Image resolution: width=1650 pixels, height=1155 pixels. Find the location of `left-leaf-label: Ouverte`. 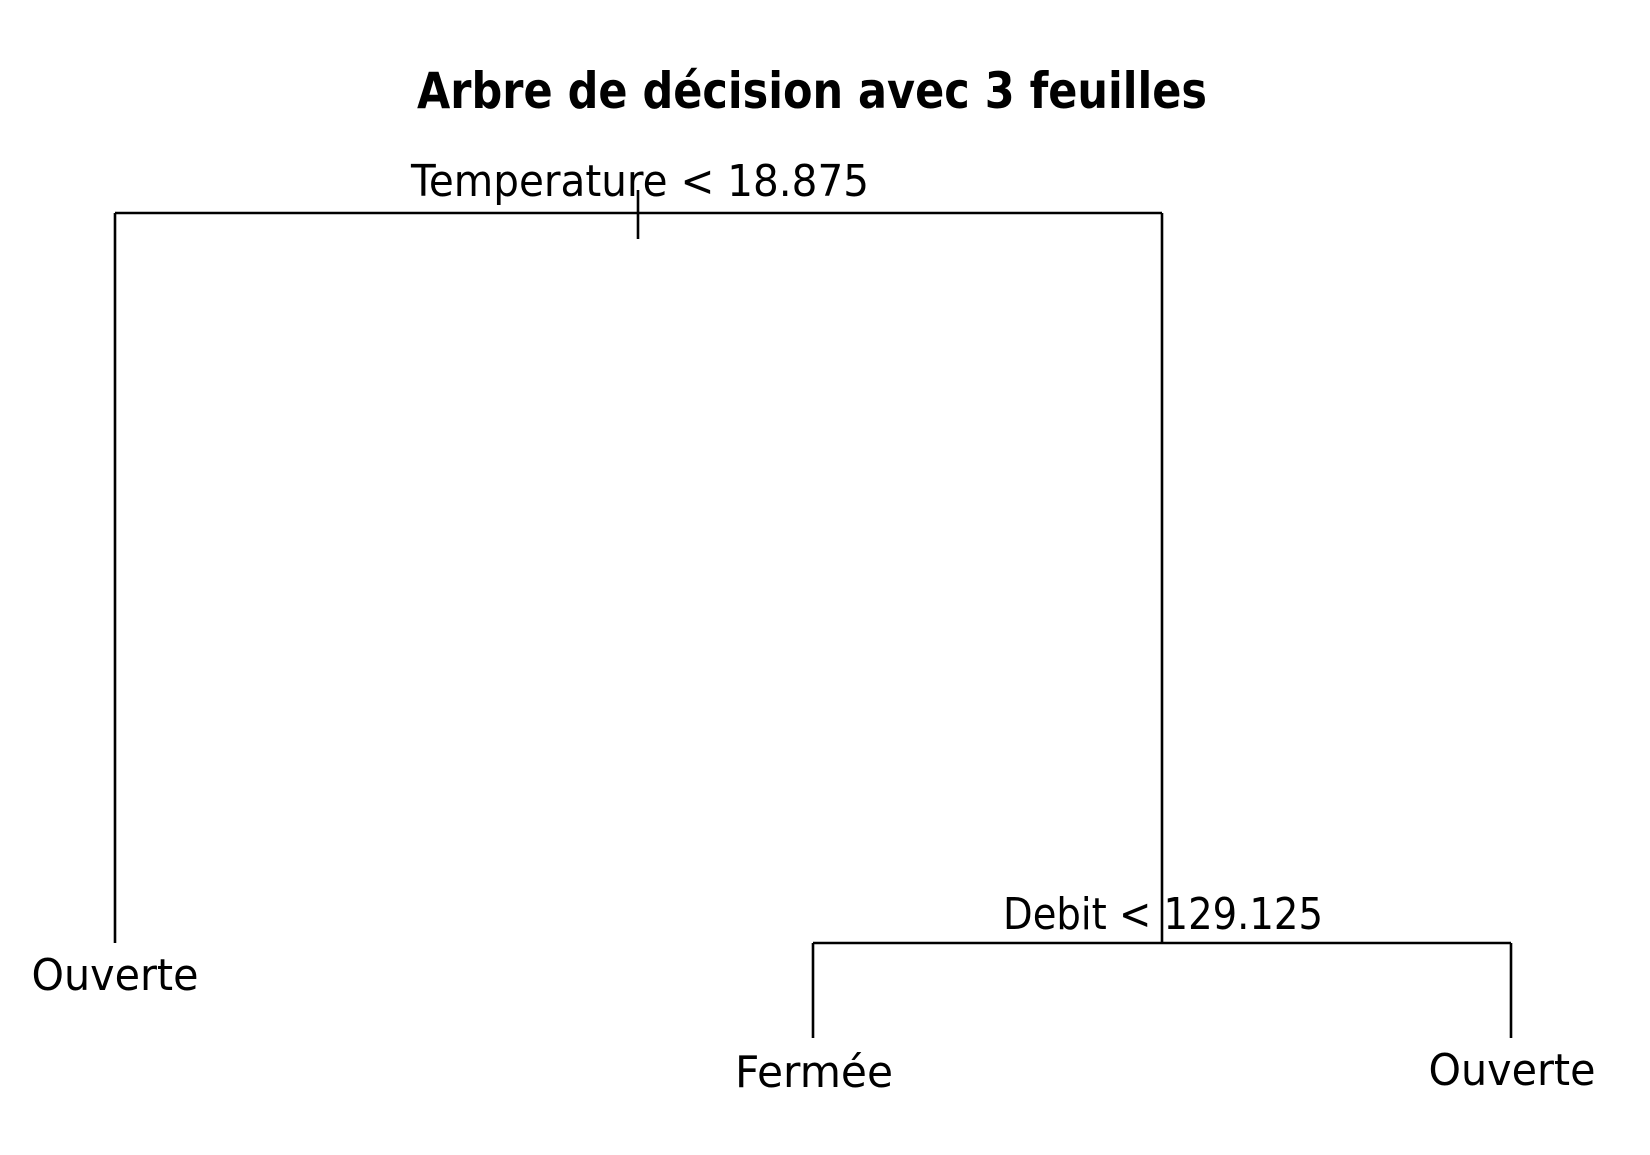

left-leaf-label: Ouverte is located at coordinates (115, 975).